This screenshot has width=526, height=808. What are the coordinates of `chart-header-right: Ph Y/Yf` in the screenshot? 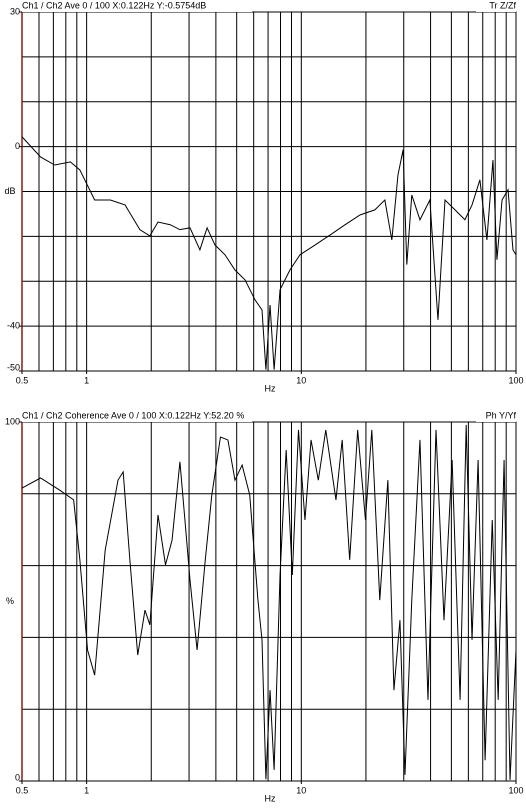 It's located at (501, 415).